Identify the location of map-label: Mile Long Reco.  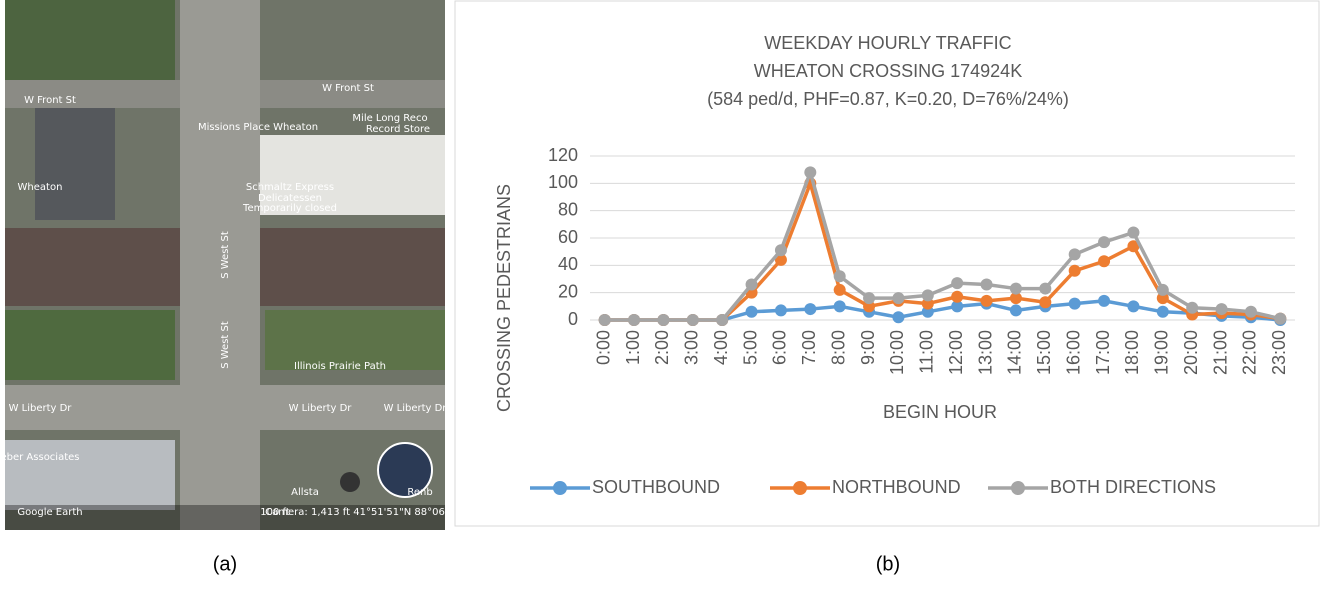
(389, 118).